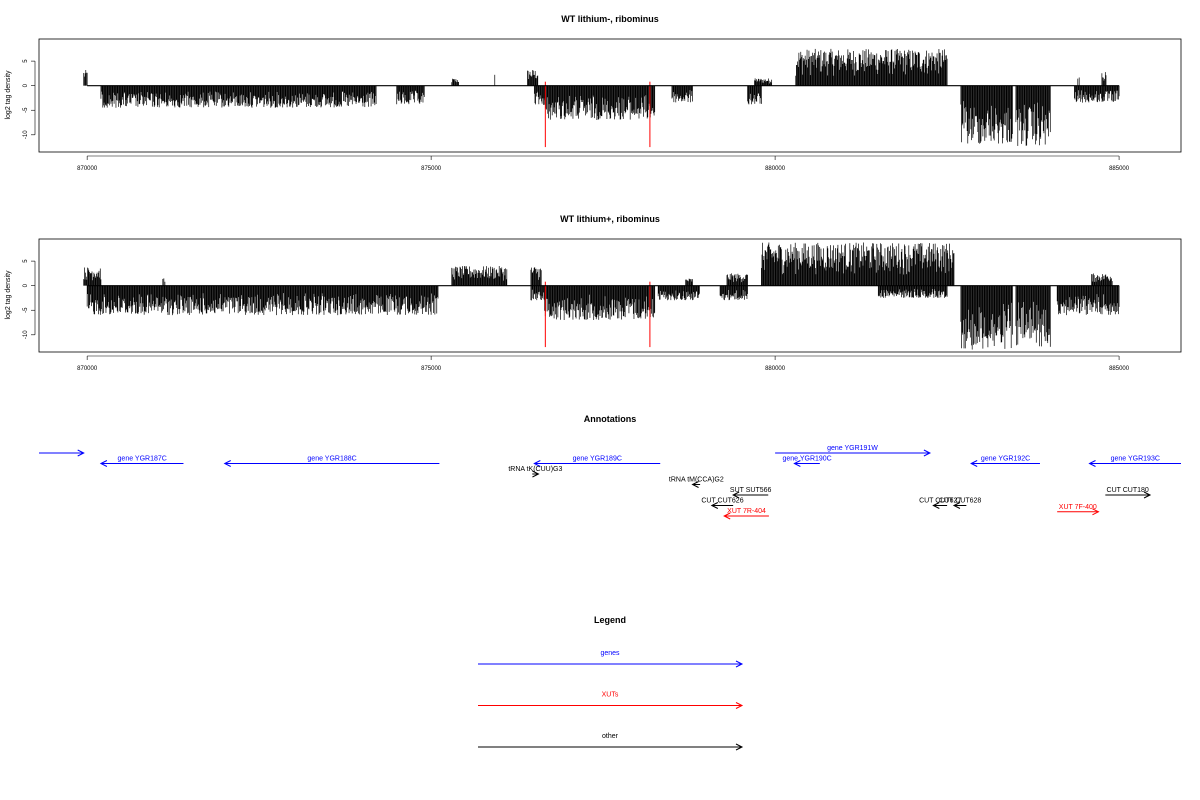 Image resolution: width=1200 pixels, height=800 pixels. I want to click on feature-label: XUT 7F-400, so click(1078, 507).